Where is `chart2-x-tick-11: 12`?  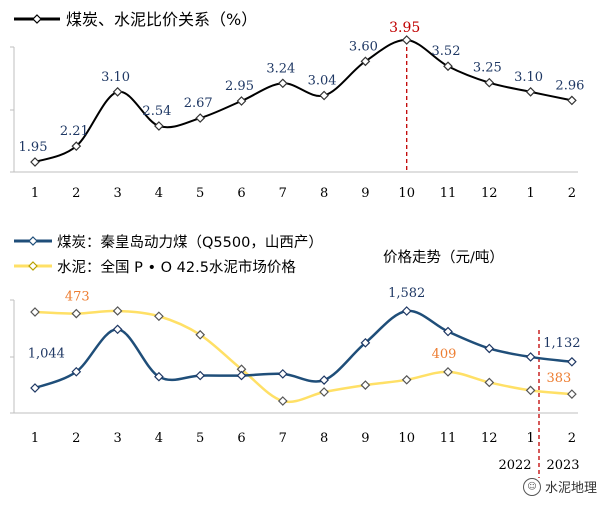
chart2-x-tick-11: 12 is located at coordinates (489, 438).